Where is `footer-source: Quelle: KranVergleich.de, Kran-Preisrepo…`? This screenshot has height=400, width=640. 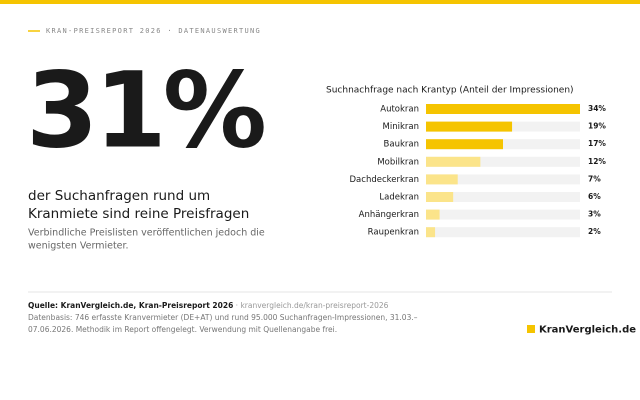
footer-source: Quelle: KranVergleich.de, Kran-Preisrepo… is located at coordinates (208, 305).